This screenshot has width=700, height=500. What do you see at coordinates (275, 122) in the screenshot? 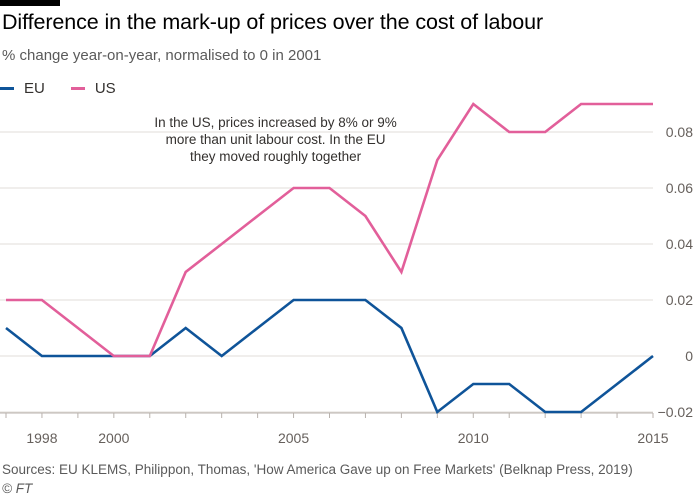
I see `annotation-line: In the US, prices increased by 8% or 9%` at bounding box center [275, 122].